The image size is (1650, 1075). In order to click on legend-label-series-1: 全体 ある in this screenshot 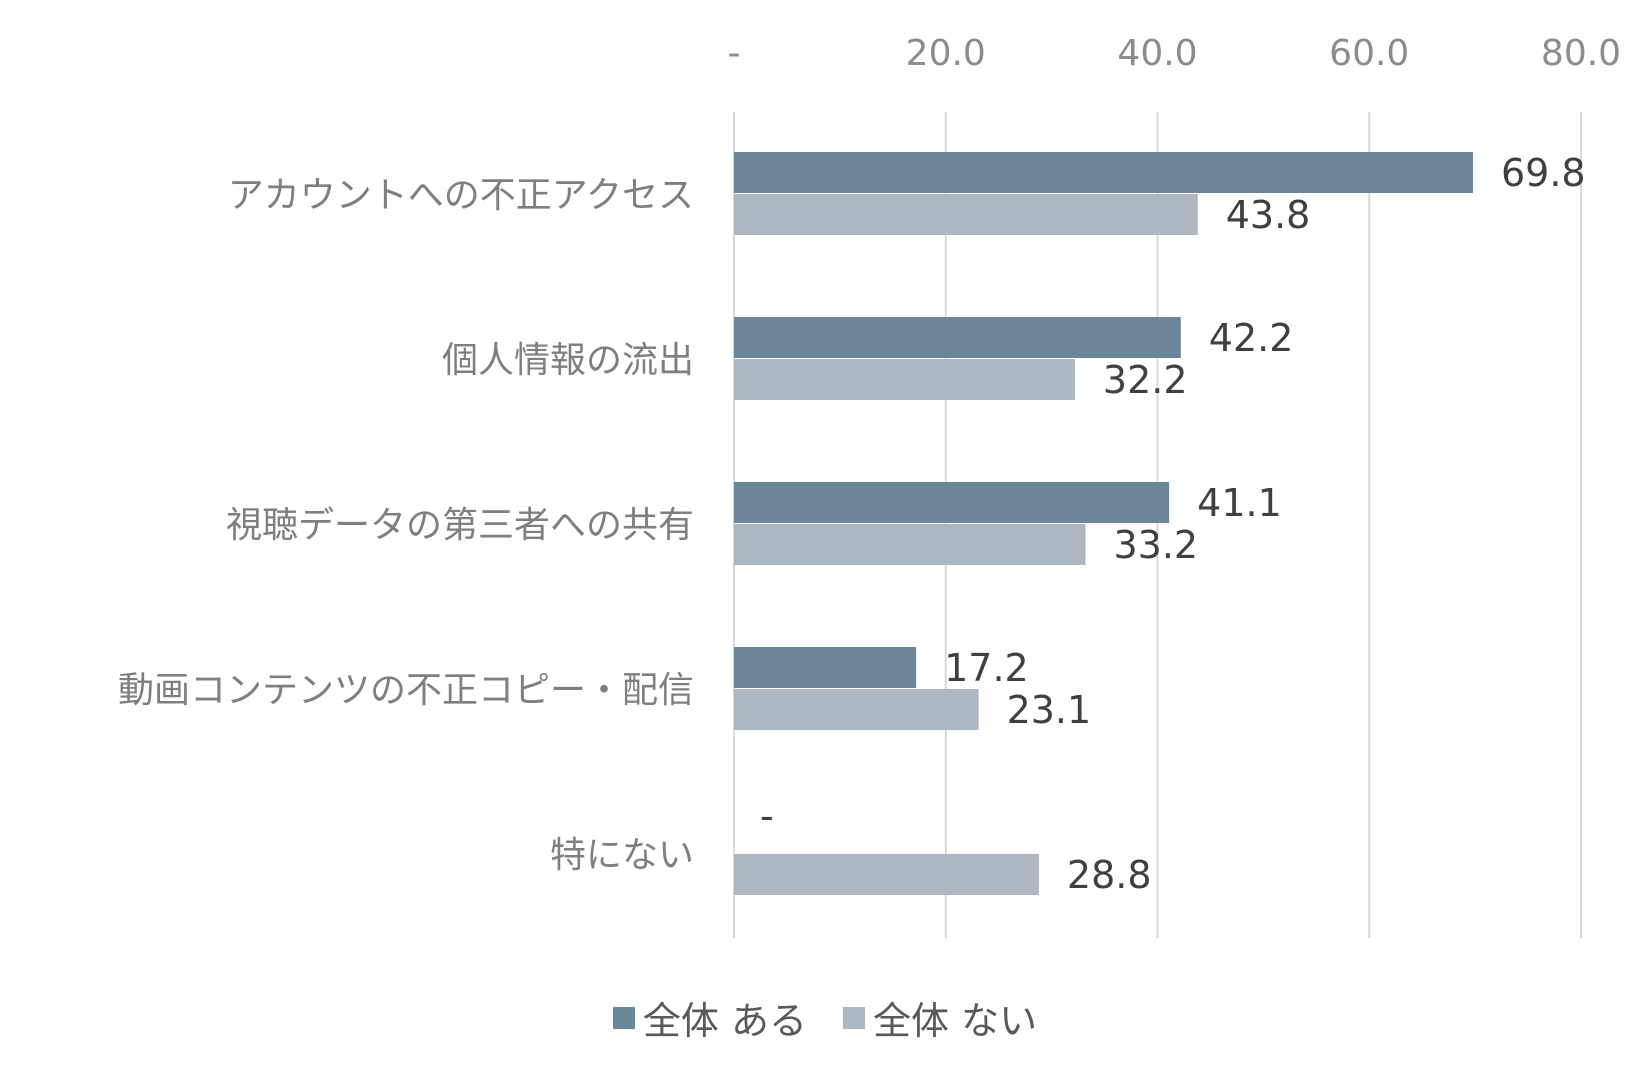, I will do `click(724, 1021)`.